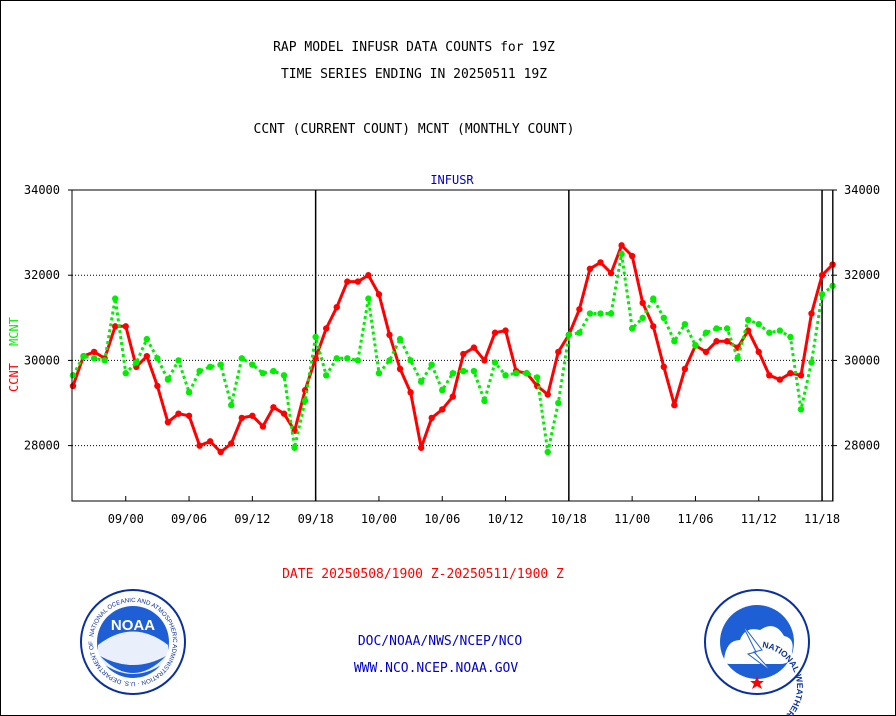 This screenshot has height=716, width=896. What do you see at coordinates (822, 519) in the screenshot?
I see `x-tick-label: 11/18` at bounding box center [822, 519].